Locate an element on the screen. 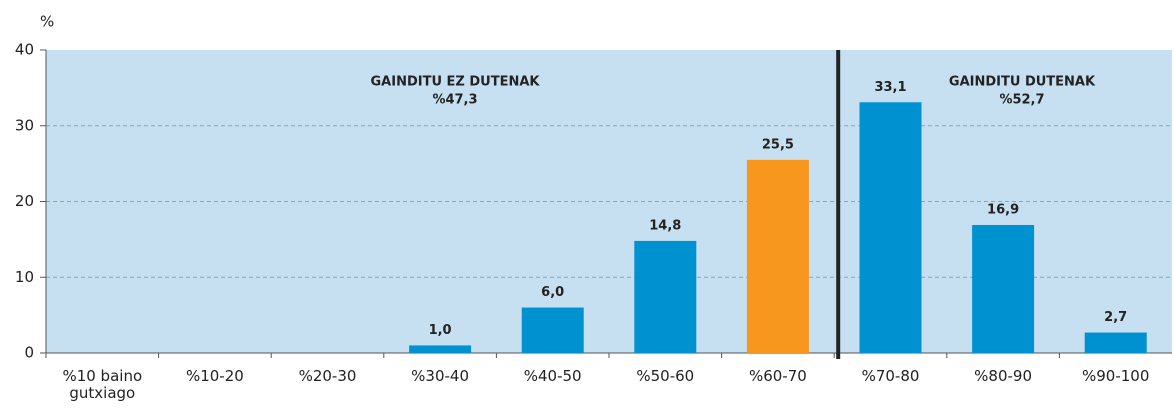 The width and height of the screenshot is (1174, 415). x-tick-label: %90-100 is located at coordinates (1115, 376).